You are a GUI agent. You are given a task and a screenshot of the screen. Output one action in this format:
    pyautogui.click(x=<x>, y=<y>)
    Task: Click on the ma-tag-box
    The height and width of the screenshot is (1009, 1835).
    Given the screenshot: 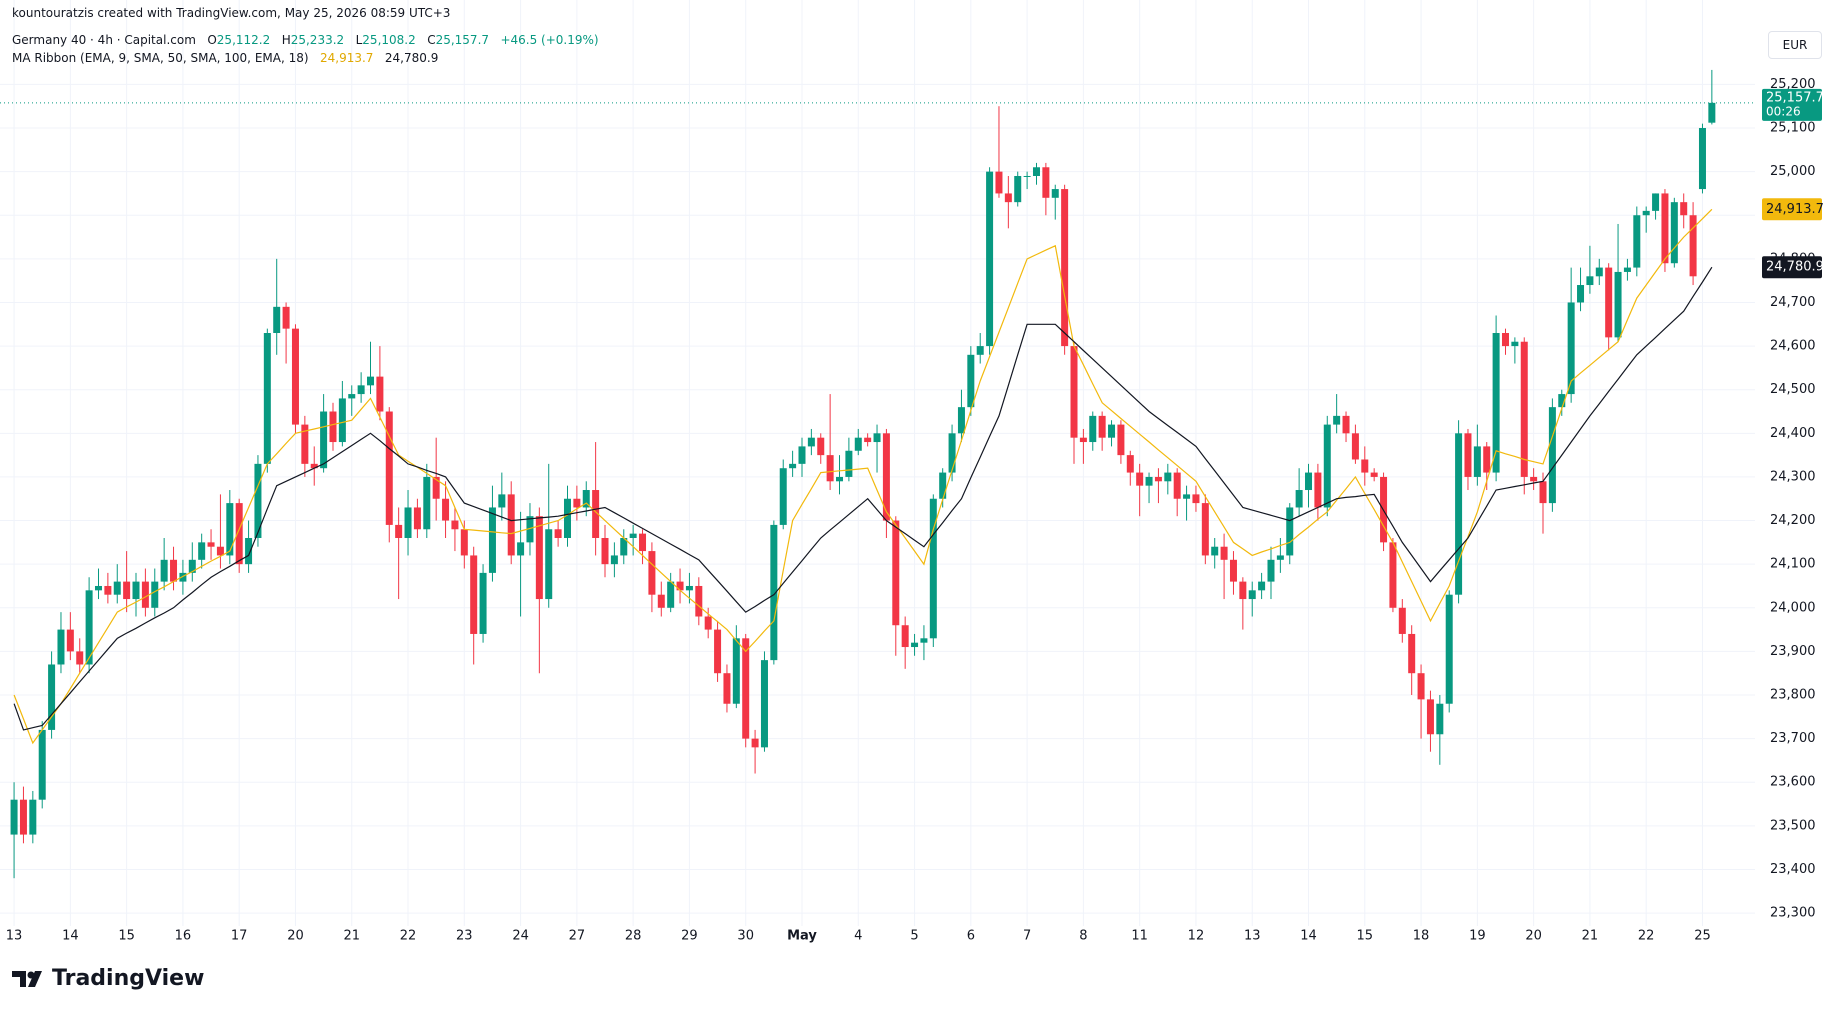 What is the action you would take?
    pyautogui.click(x=1792, y=209)
    